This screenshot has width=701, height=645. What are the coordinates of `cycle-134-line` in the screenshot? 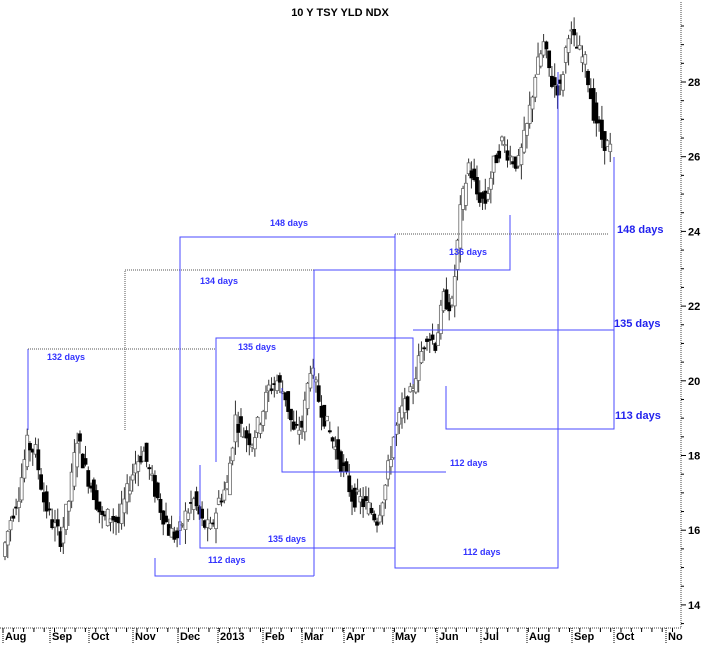 It's located at (219, 349).